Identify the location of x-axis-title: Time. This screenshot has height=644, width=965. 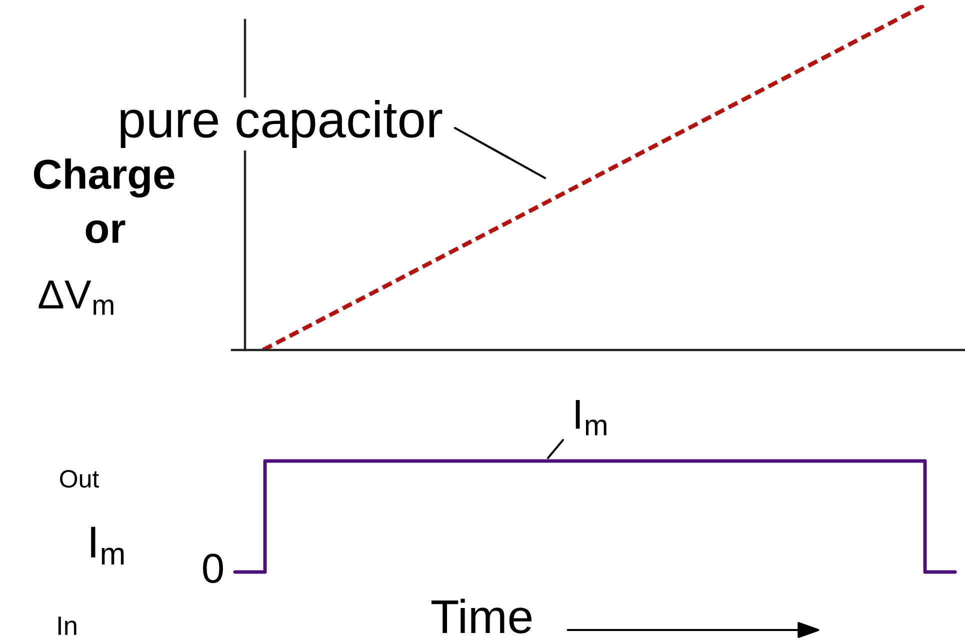
(481, 616).